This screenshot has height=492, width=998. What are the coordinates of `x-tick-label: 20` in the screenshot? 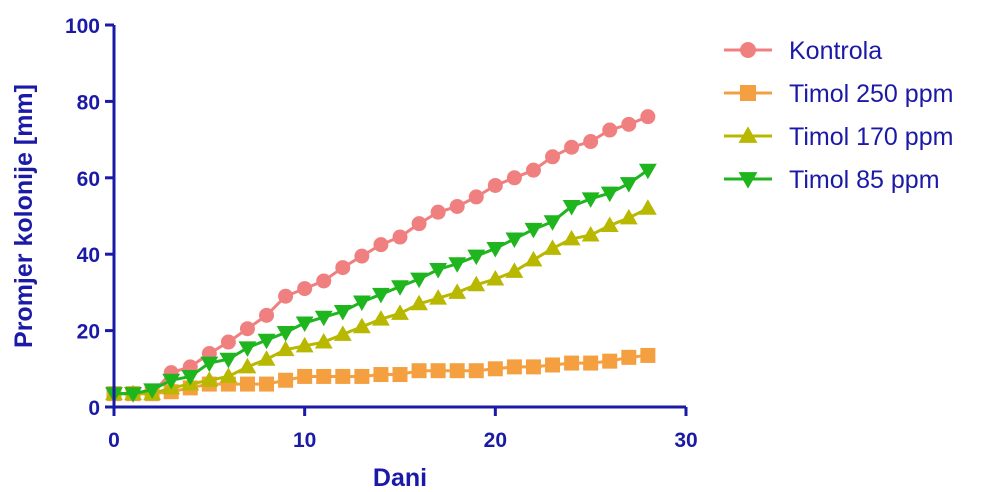 It's located at (495, 440).